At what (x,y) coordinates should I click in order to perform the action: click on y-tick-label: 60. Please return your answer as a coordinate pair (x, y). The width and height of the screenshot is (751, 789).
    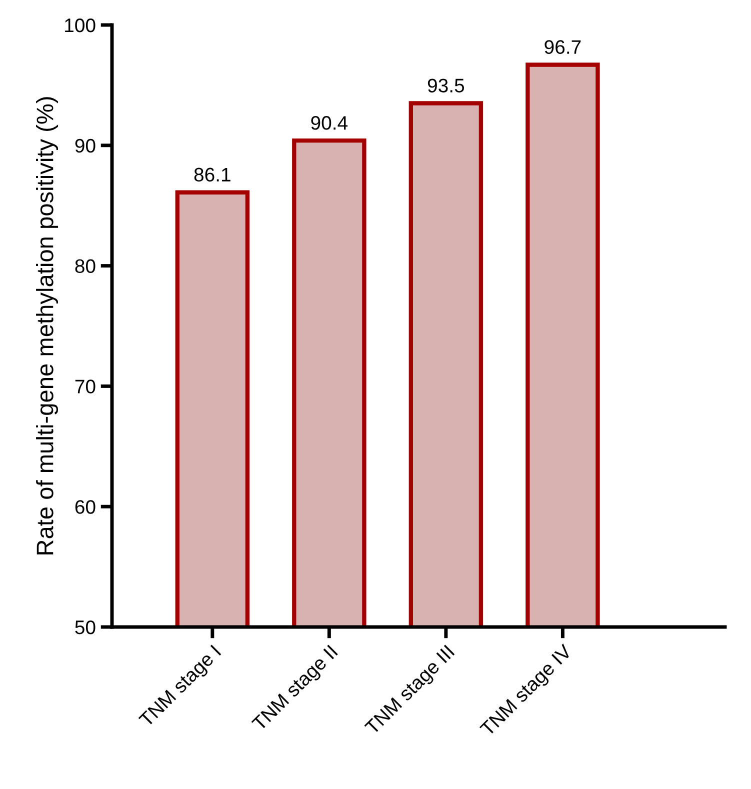
    Looking at the image, I should click on (85, 507).